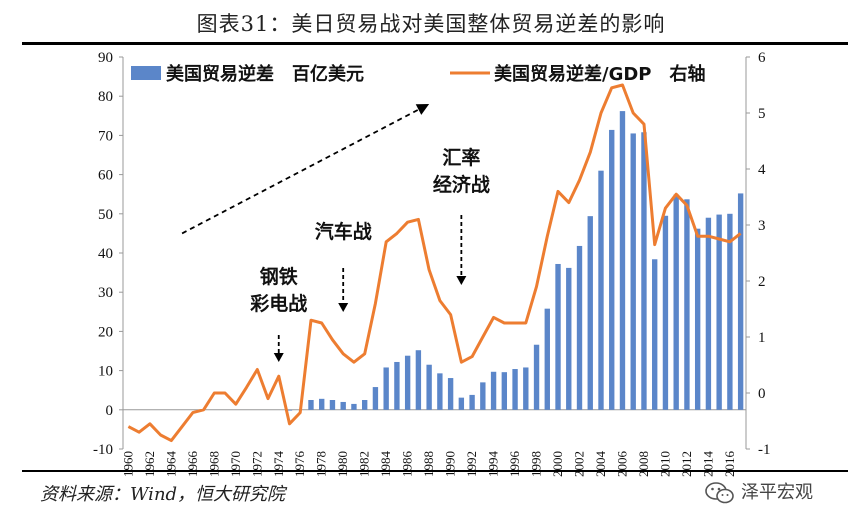 The image size is (862, 520). What do you see at coordinates (536, 464) in the screenshot?
I see `x-tick-label: 1998` at bounding box center [536, 464].